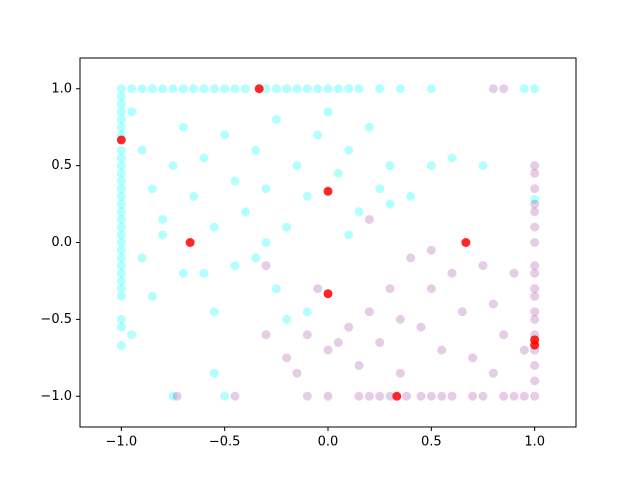  I want to click on y-tick-label: 0.0, so click(61, 242).